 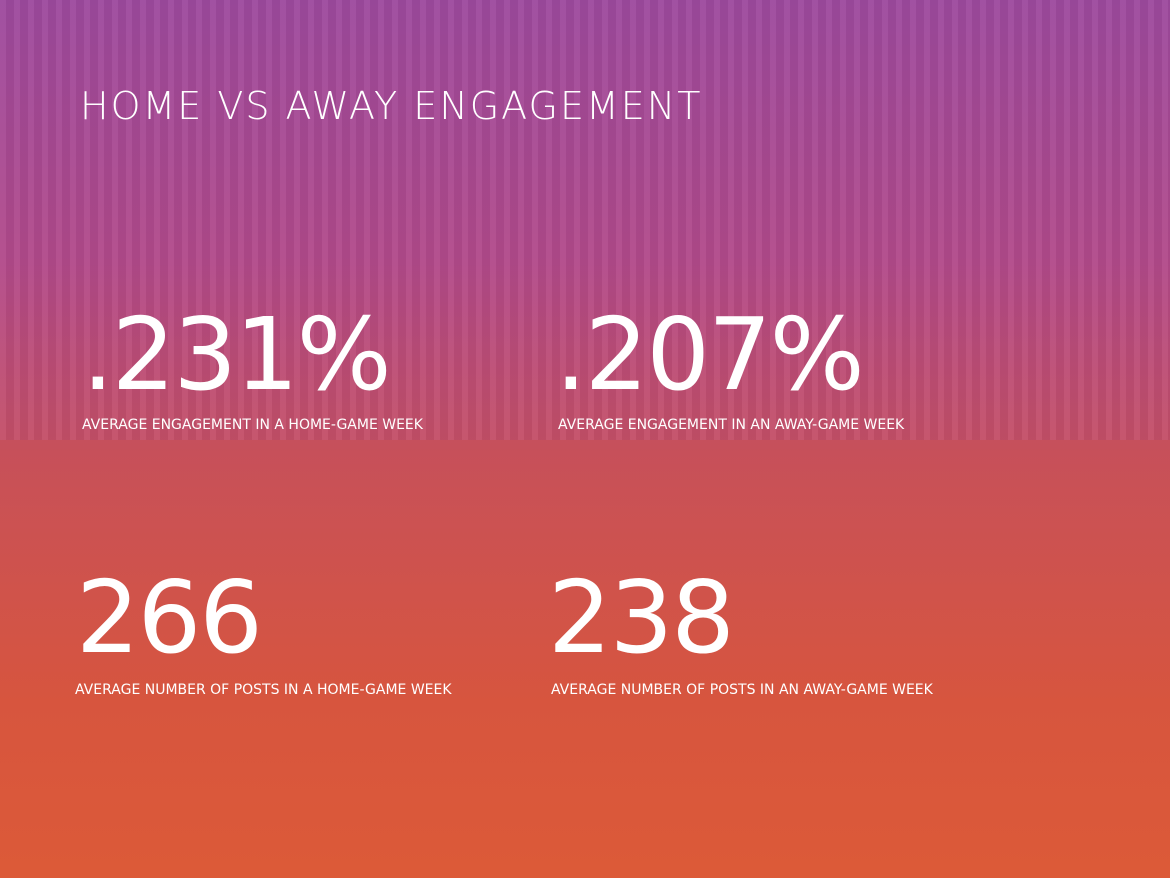 I want to click on stat-value: .207%, so click(x=710, y=354).